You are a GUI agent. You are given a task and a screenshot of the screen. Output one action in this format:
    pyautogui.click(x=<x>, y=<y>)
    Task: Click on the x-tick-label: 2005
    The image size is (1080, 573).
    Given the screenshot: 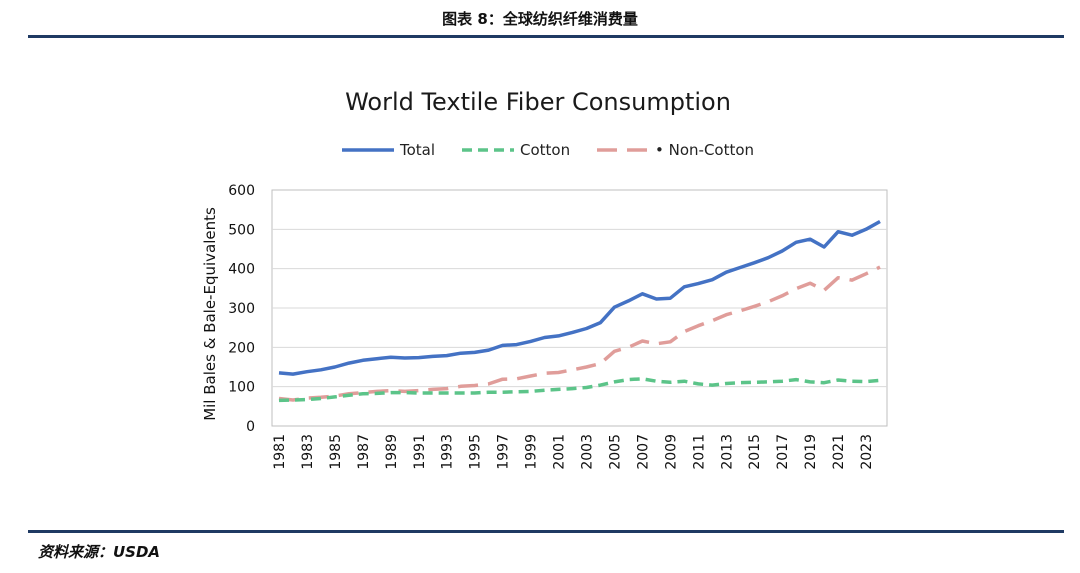 What is the action you would take?
    pyautogui.click(x=615, y=452)
    